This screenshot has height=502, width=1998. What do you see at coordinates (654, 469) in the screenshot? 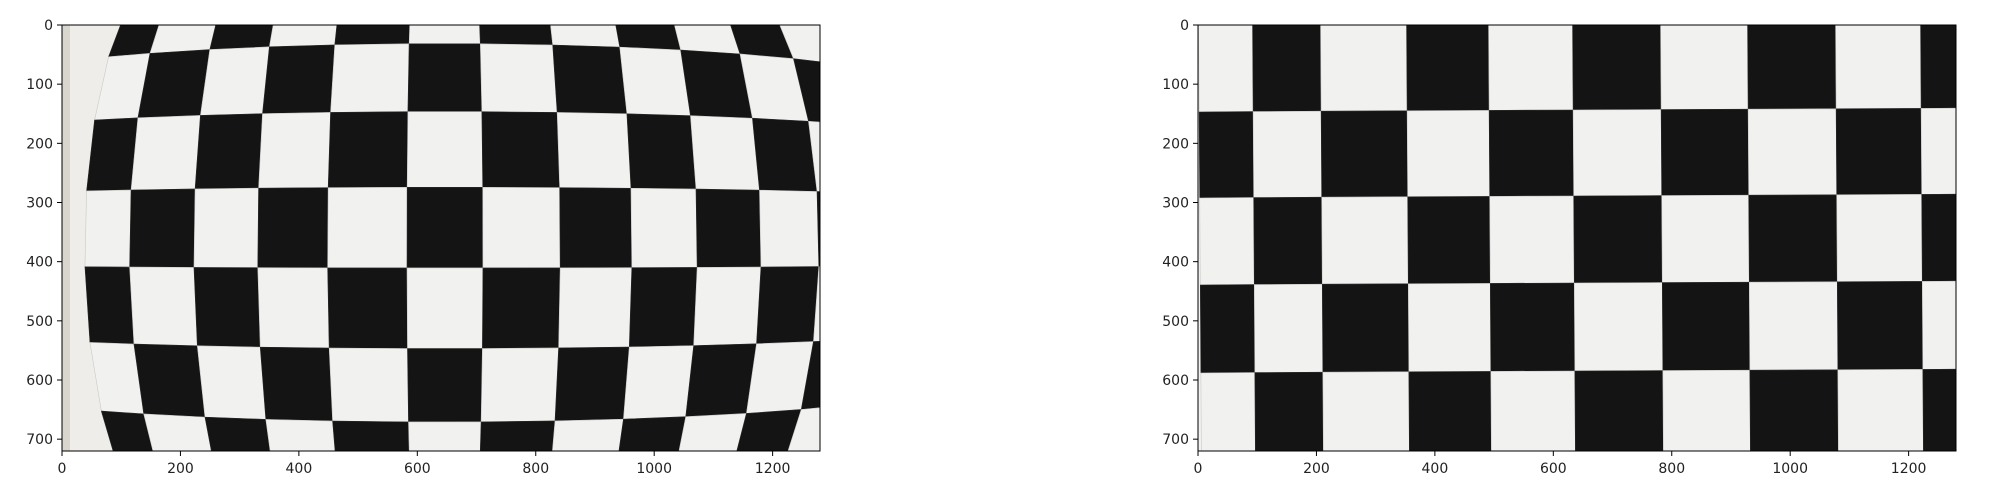
I see `x-tick-label: 1000` at bounding box center [654, 469].